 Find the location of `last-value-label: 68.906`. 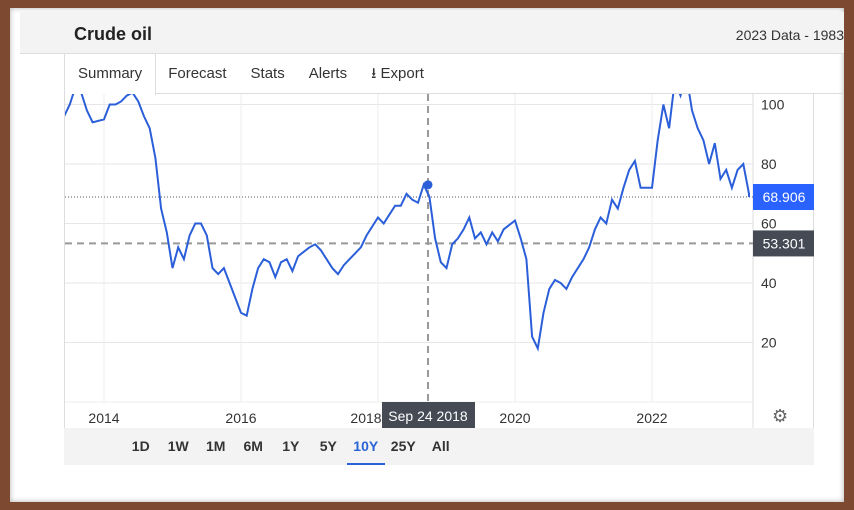

last-value-label: 68.906 is located at coordinates (784, 197).